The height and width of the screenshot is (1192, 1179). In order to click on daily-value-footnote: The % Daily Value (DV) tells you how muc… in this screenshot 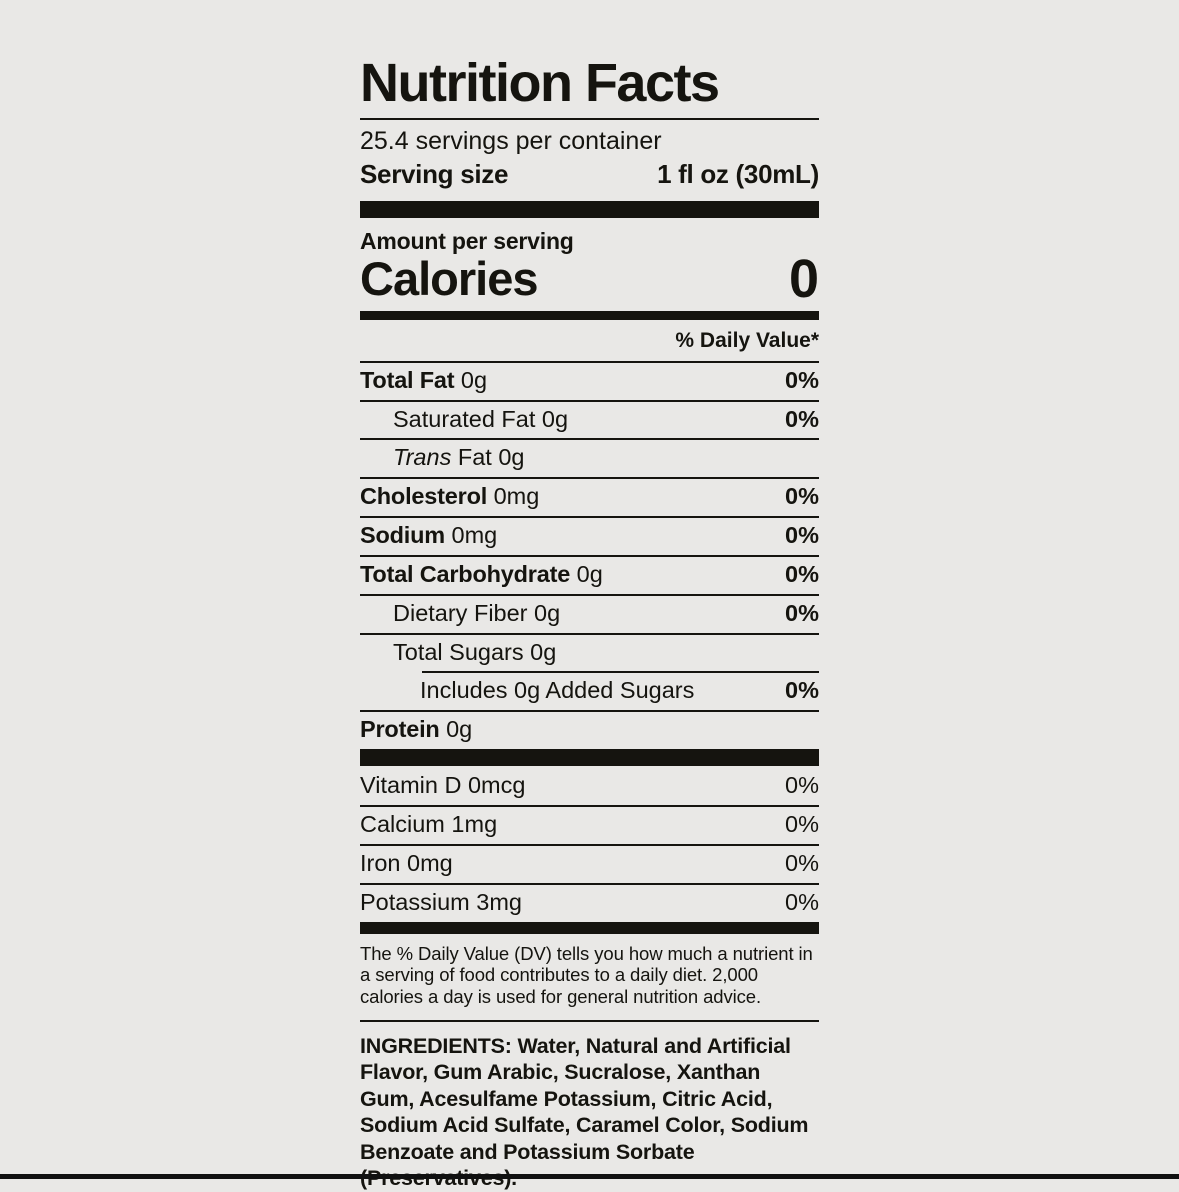, I will do `click(586, 975)`.